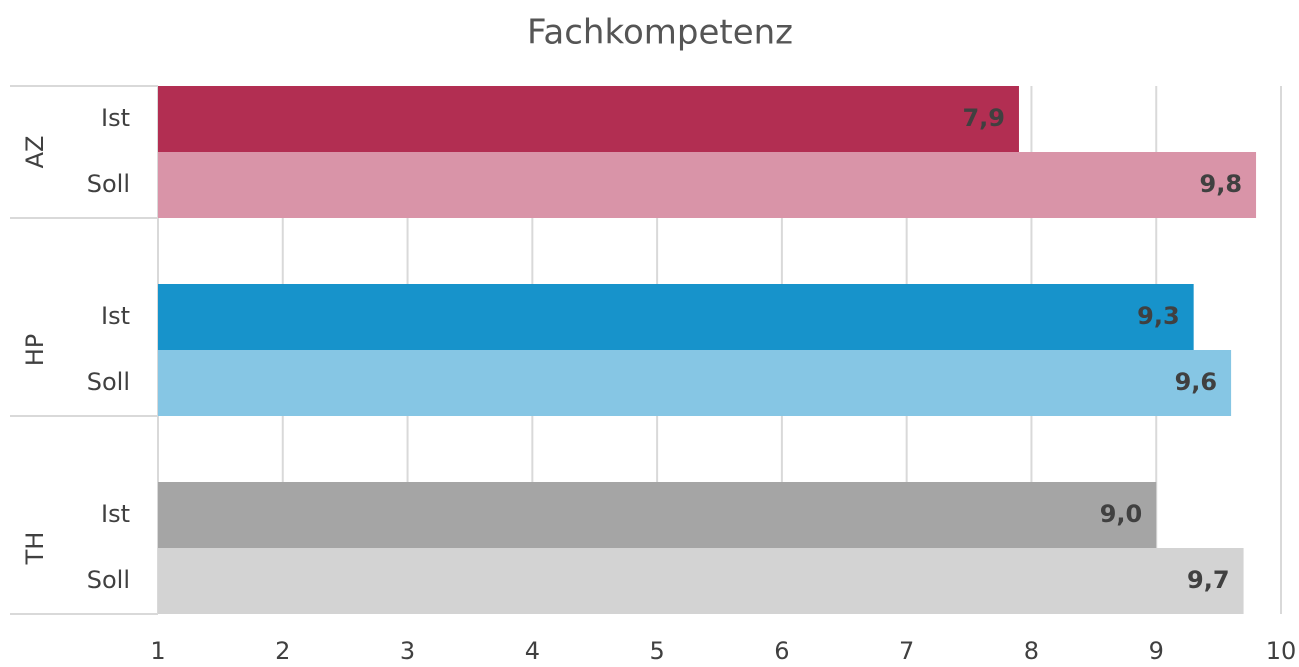 The width and height of the screenshot is (1299, 667). I want to click on value-label: 9,7, so click(1208, 580).